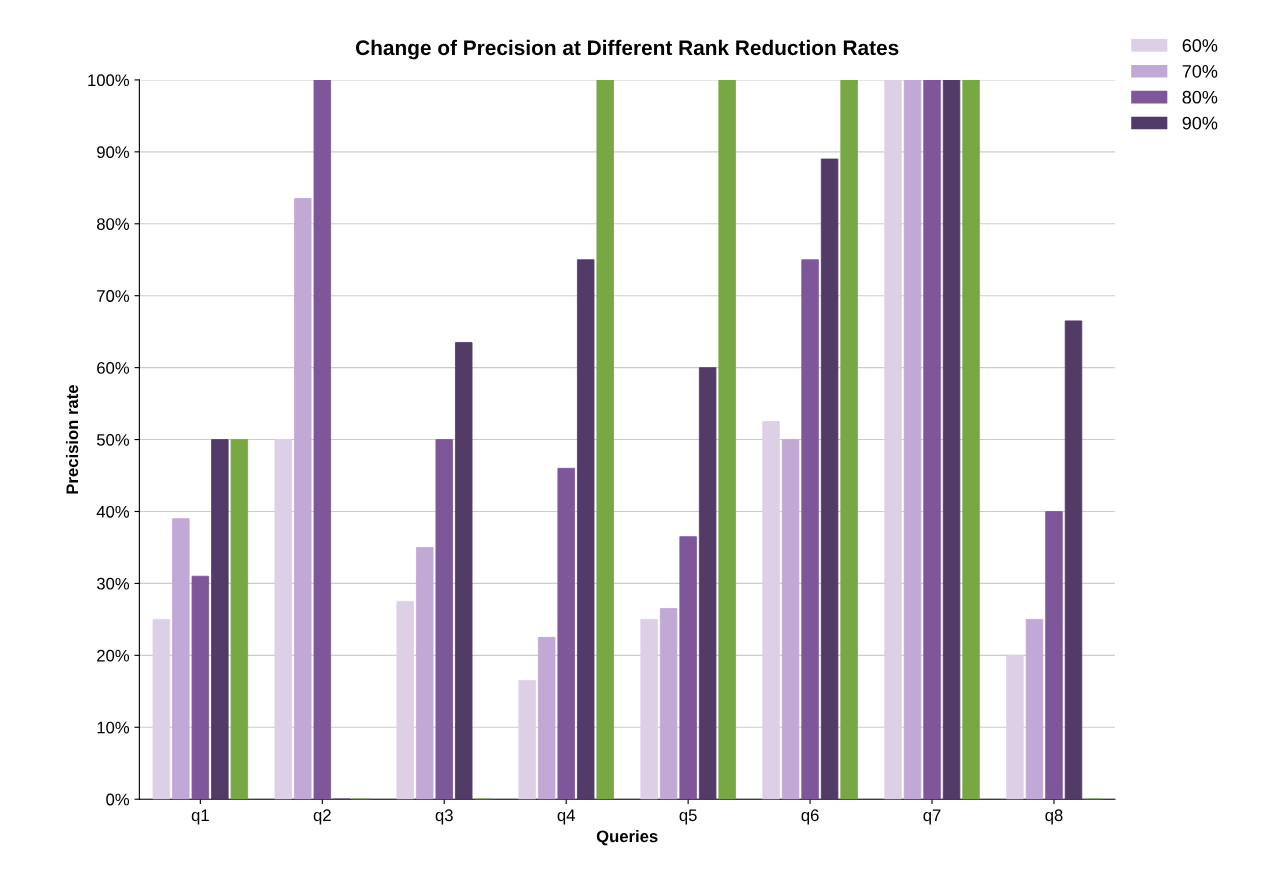 The image size is (1267, 888). I want to click on legend-label: 60%, so click(1200, 45).